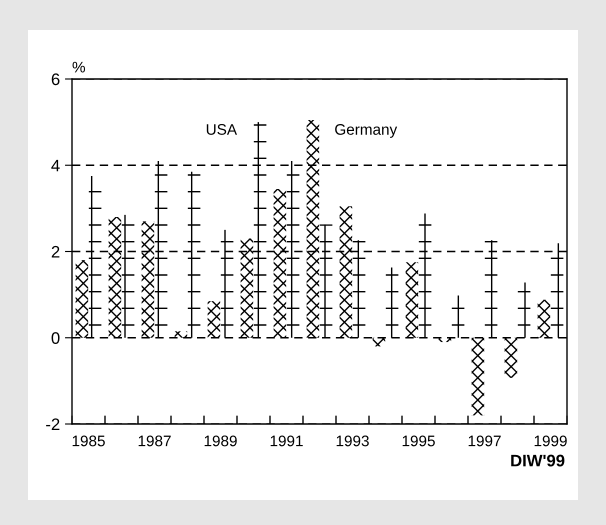 The width and height of the screenshot is (606, 525). I want to click on series-label: Germany, so click(366, 131).